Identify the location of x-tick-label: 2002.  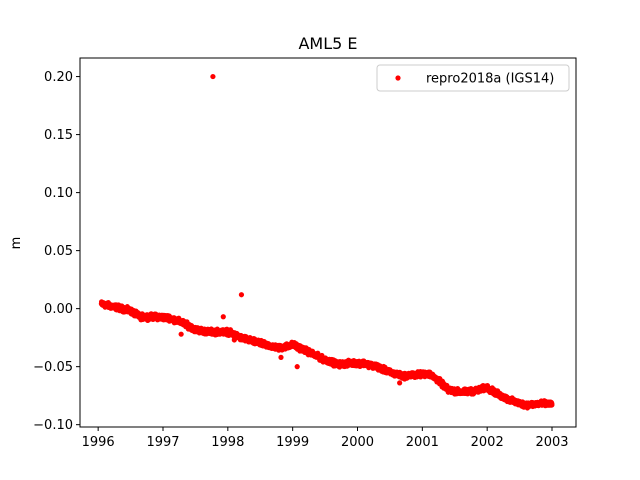
(487, 442).